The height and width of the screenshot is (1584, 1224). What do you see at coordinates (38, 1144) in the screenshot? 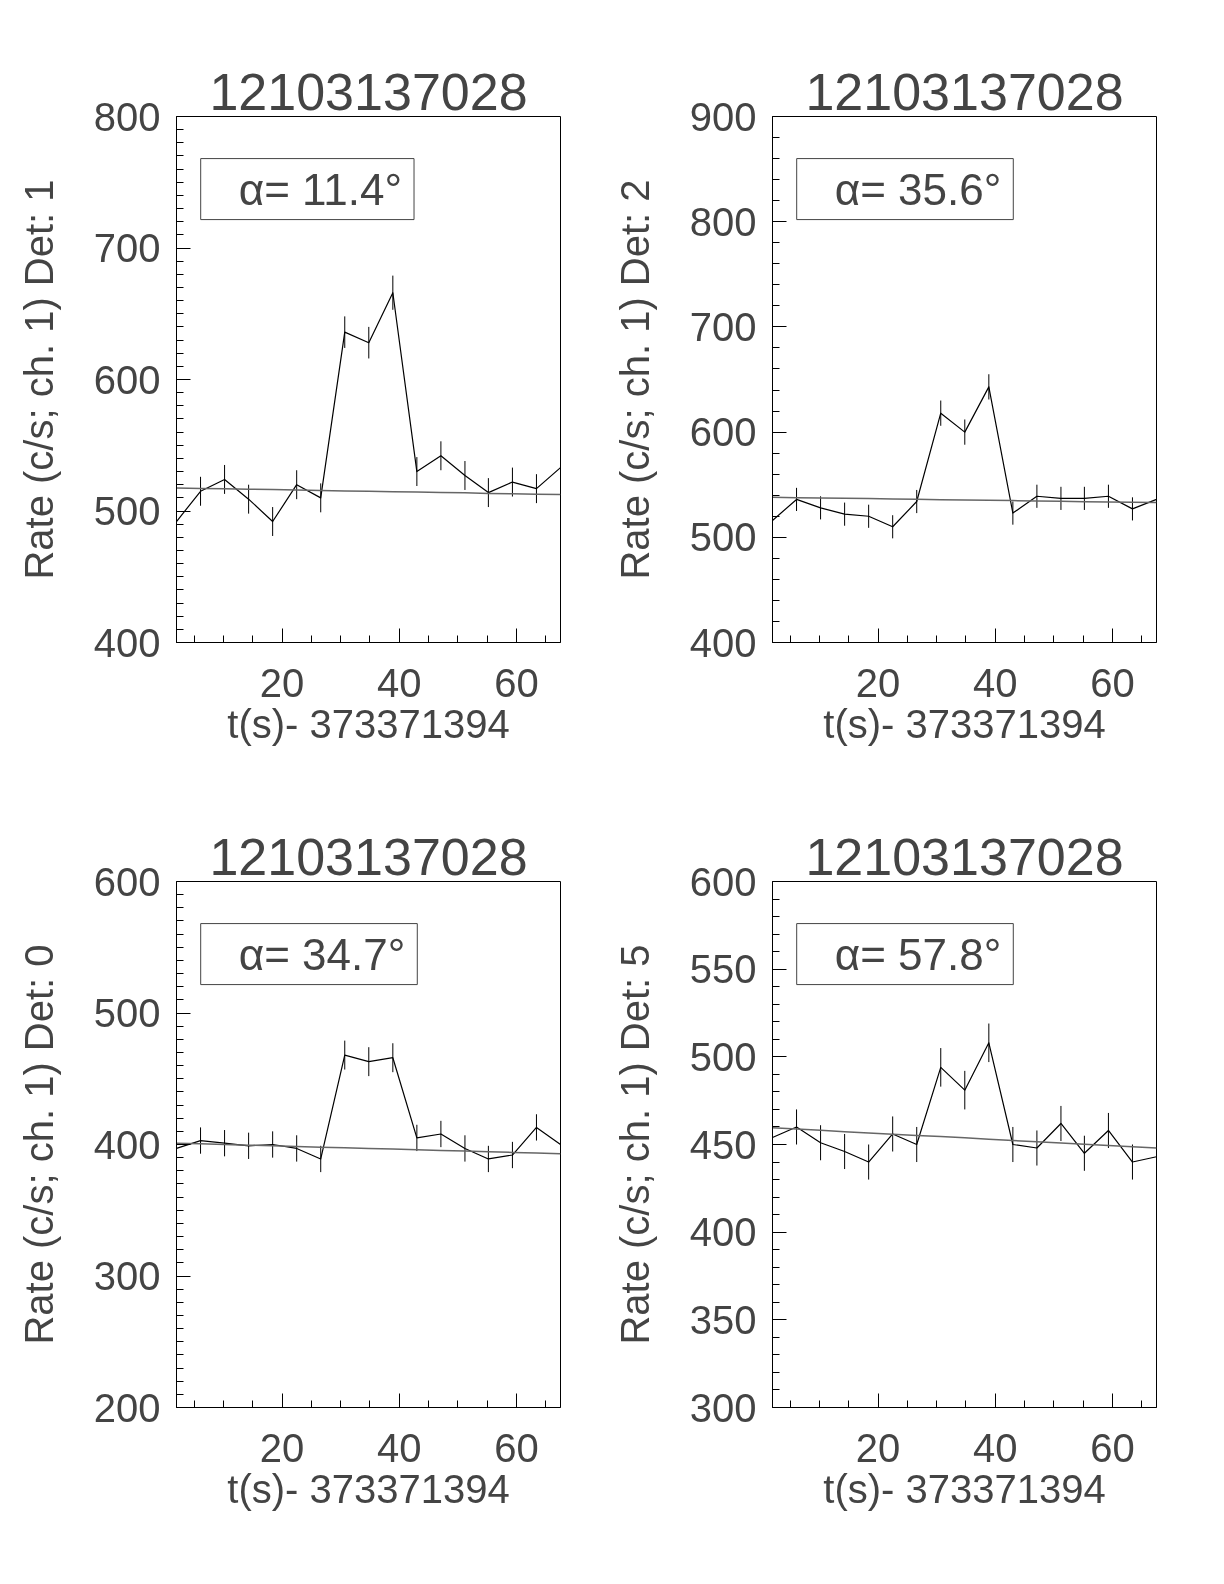
I see `y-axis-title: Rate (c/s; ch. 1) Det: 0` at bounding box center [38, 1144].